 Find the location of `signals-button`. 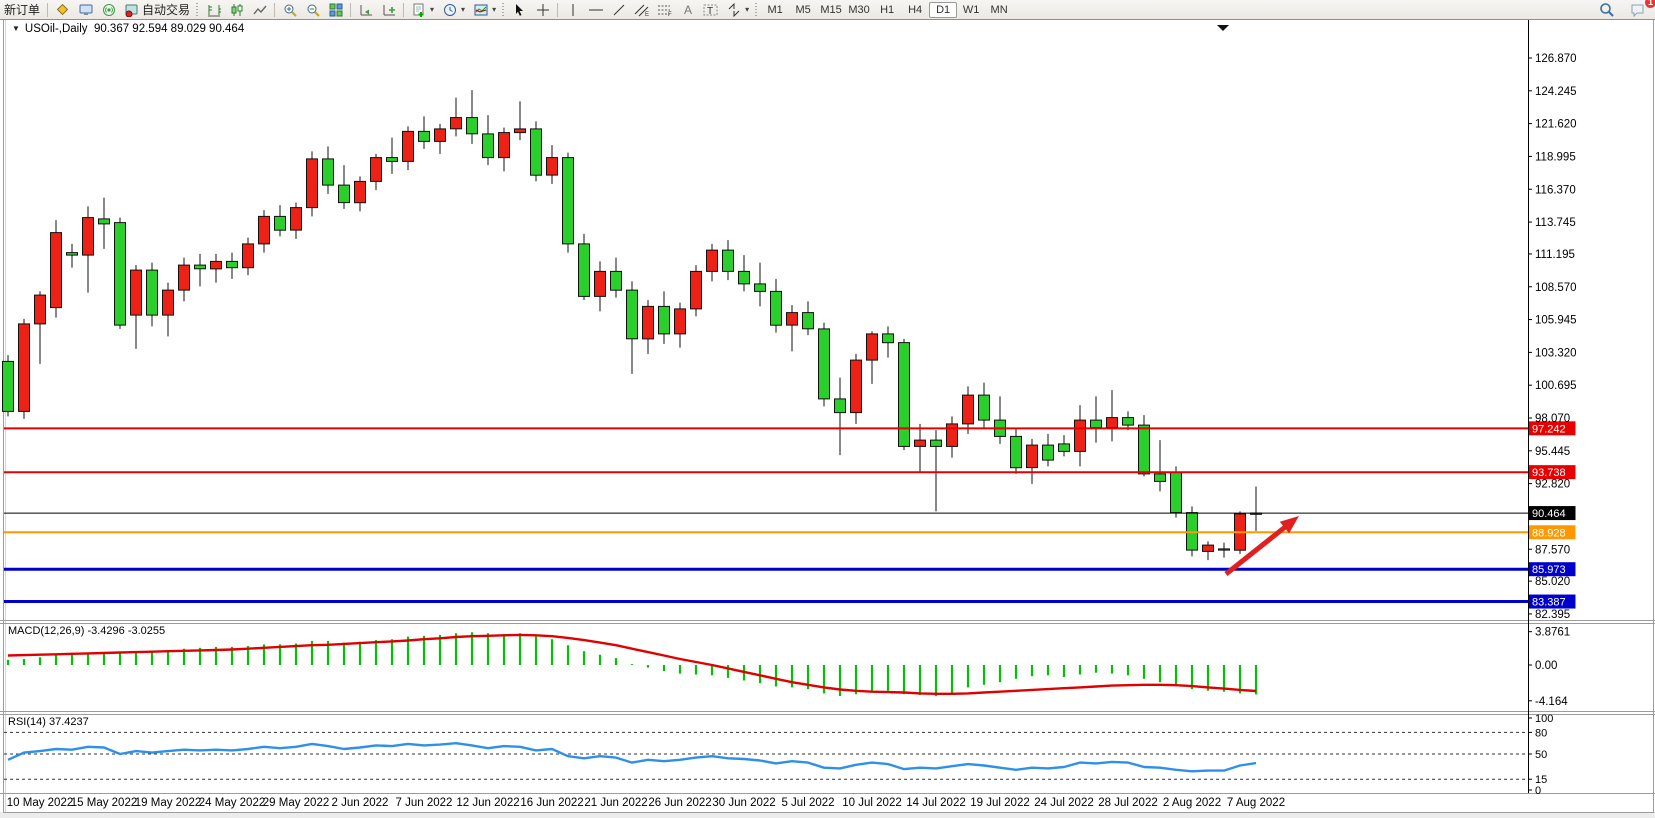

signals-button is located at coordinates (108, 9).